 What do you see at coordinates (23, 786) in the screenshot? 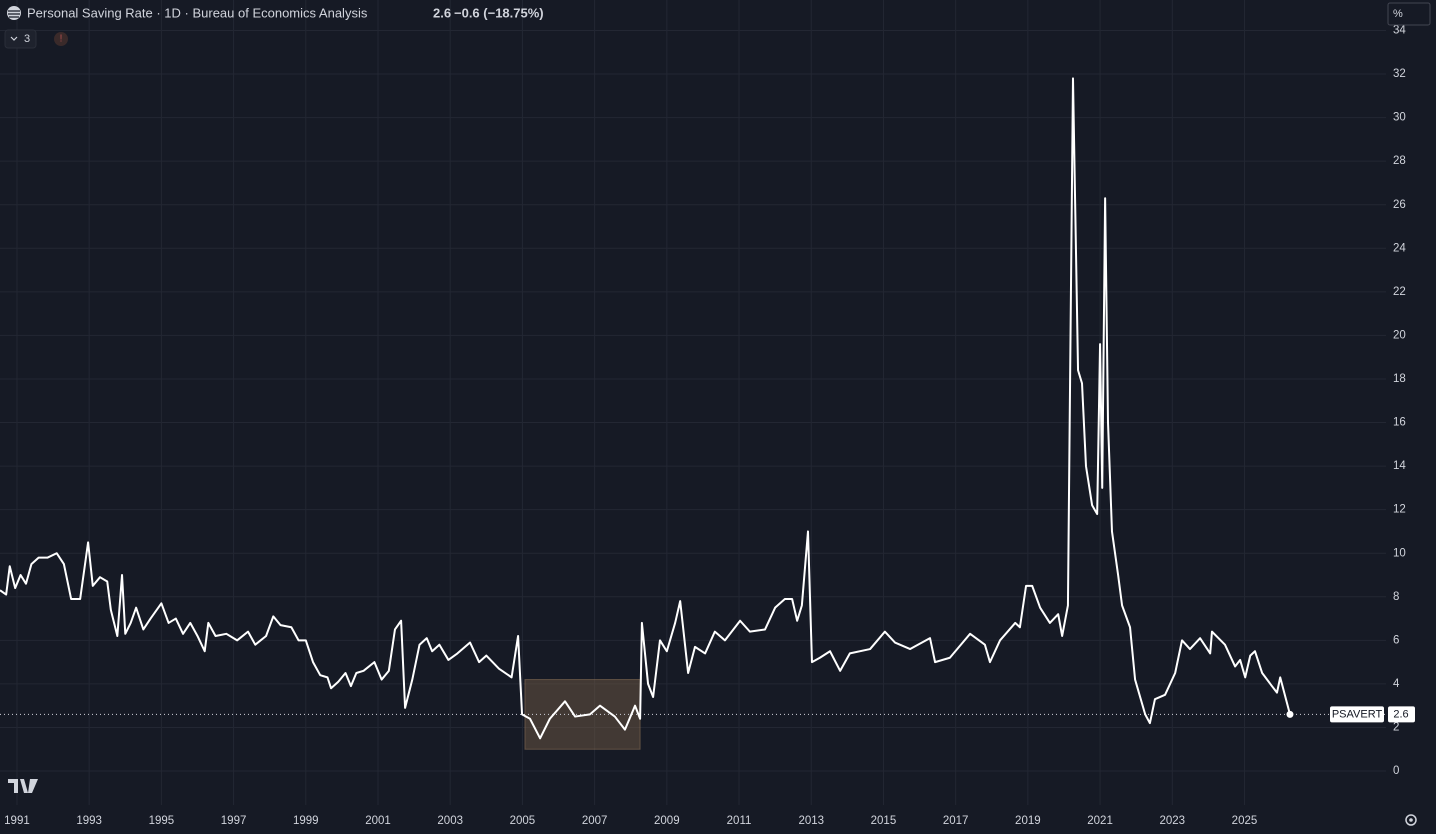
I see `logo` at bounding box center [23, 786].